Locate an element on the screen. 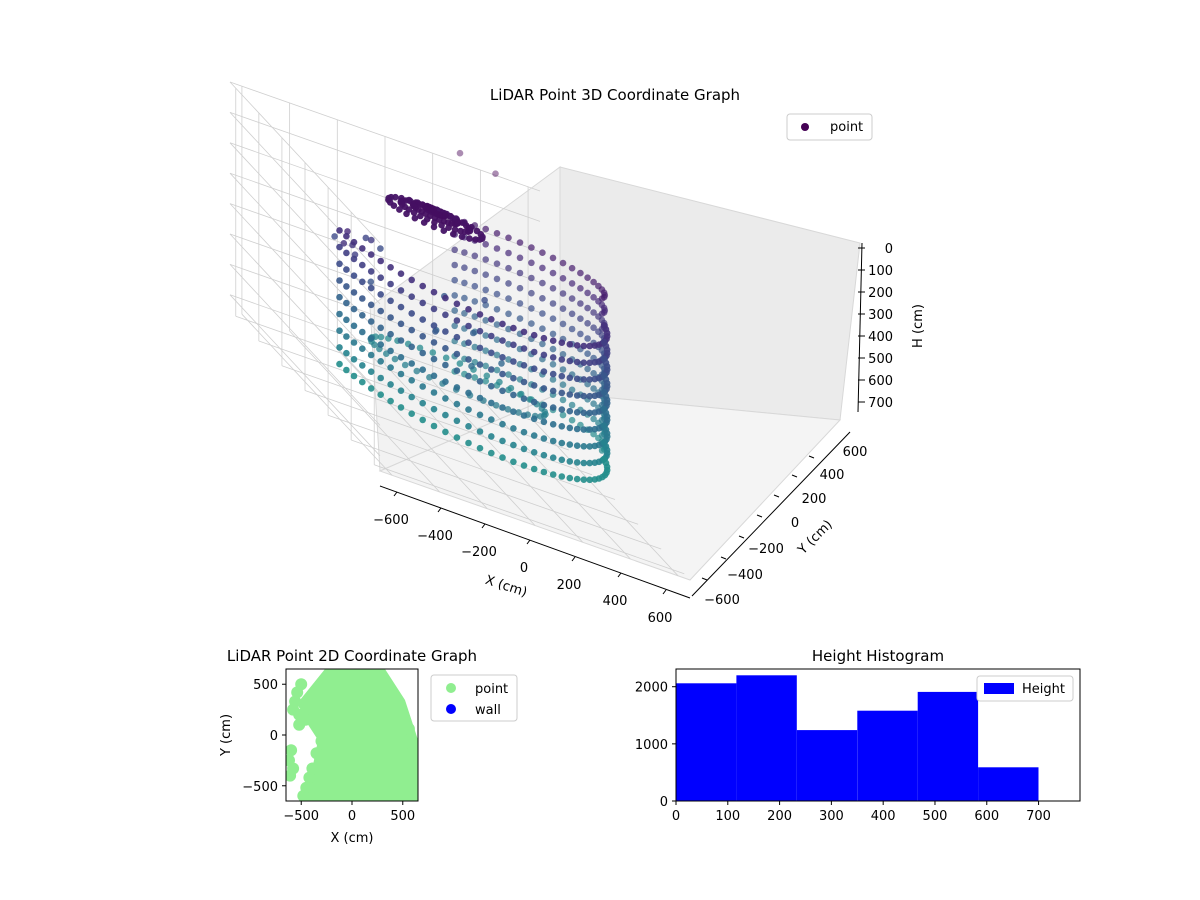 This screenshot has width=1200, height=900. legend-3d-box is located at coordinates (829, 127).